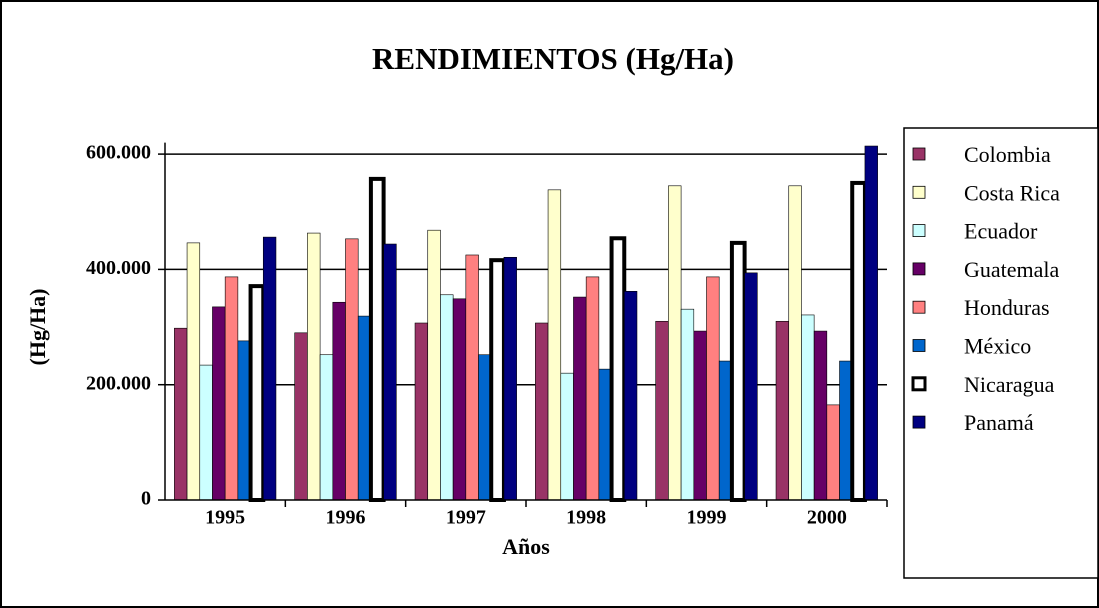 The image size is (1099, 608). Describe the element at coordinates (37, 327) in the screenshot. I see `y-axis-title: (Hg/Ha)` at that location.